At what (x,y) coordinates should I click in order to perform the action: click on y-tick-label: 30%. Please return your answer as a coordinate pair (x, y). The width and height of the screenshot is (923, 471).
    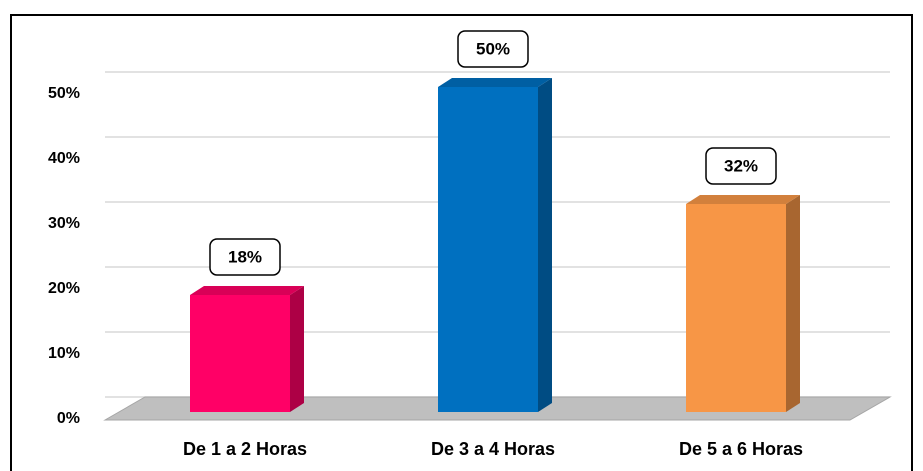
    Looking at the image, I should click on (64, 223).